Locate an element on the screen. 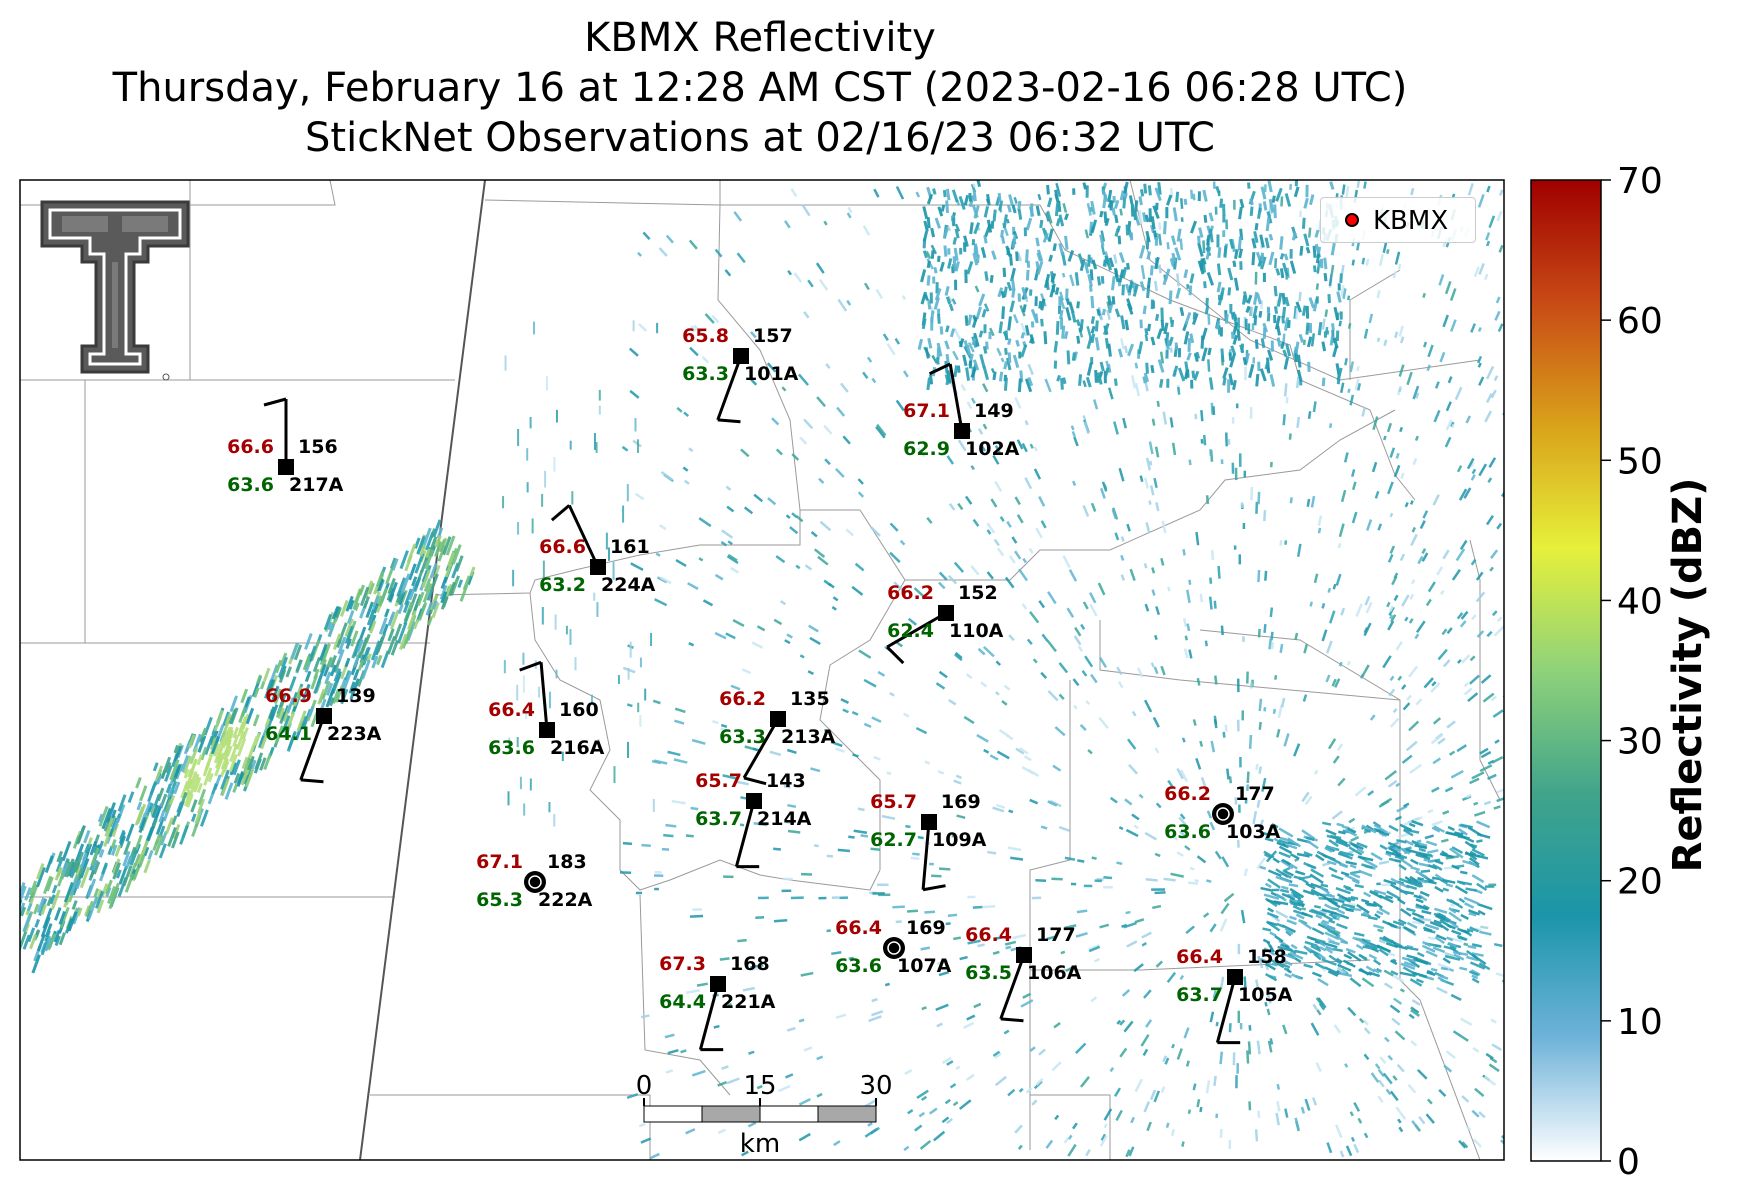  station-id: 214A is located at coordinates (784, 819).